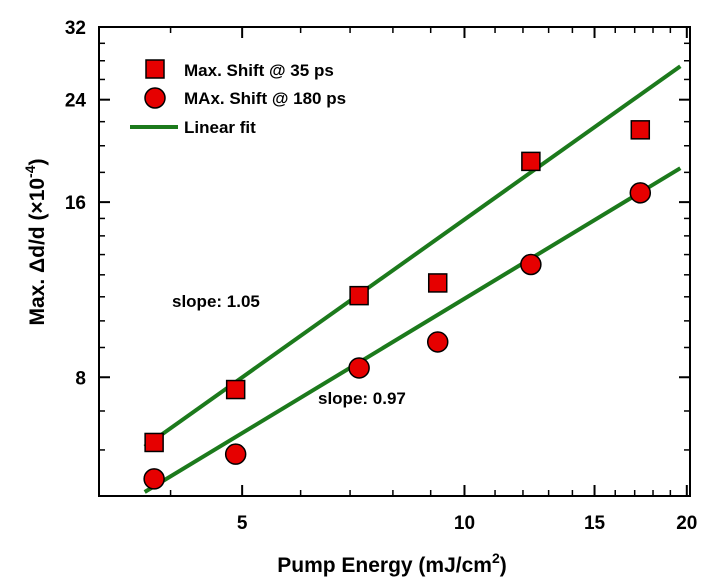 The width and height of the screenshot is (702, 579). I want to click on slope-annotation-top: slope: 1.05, so click(216, 301).